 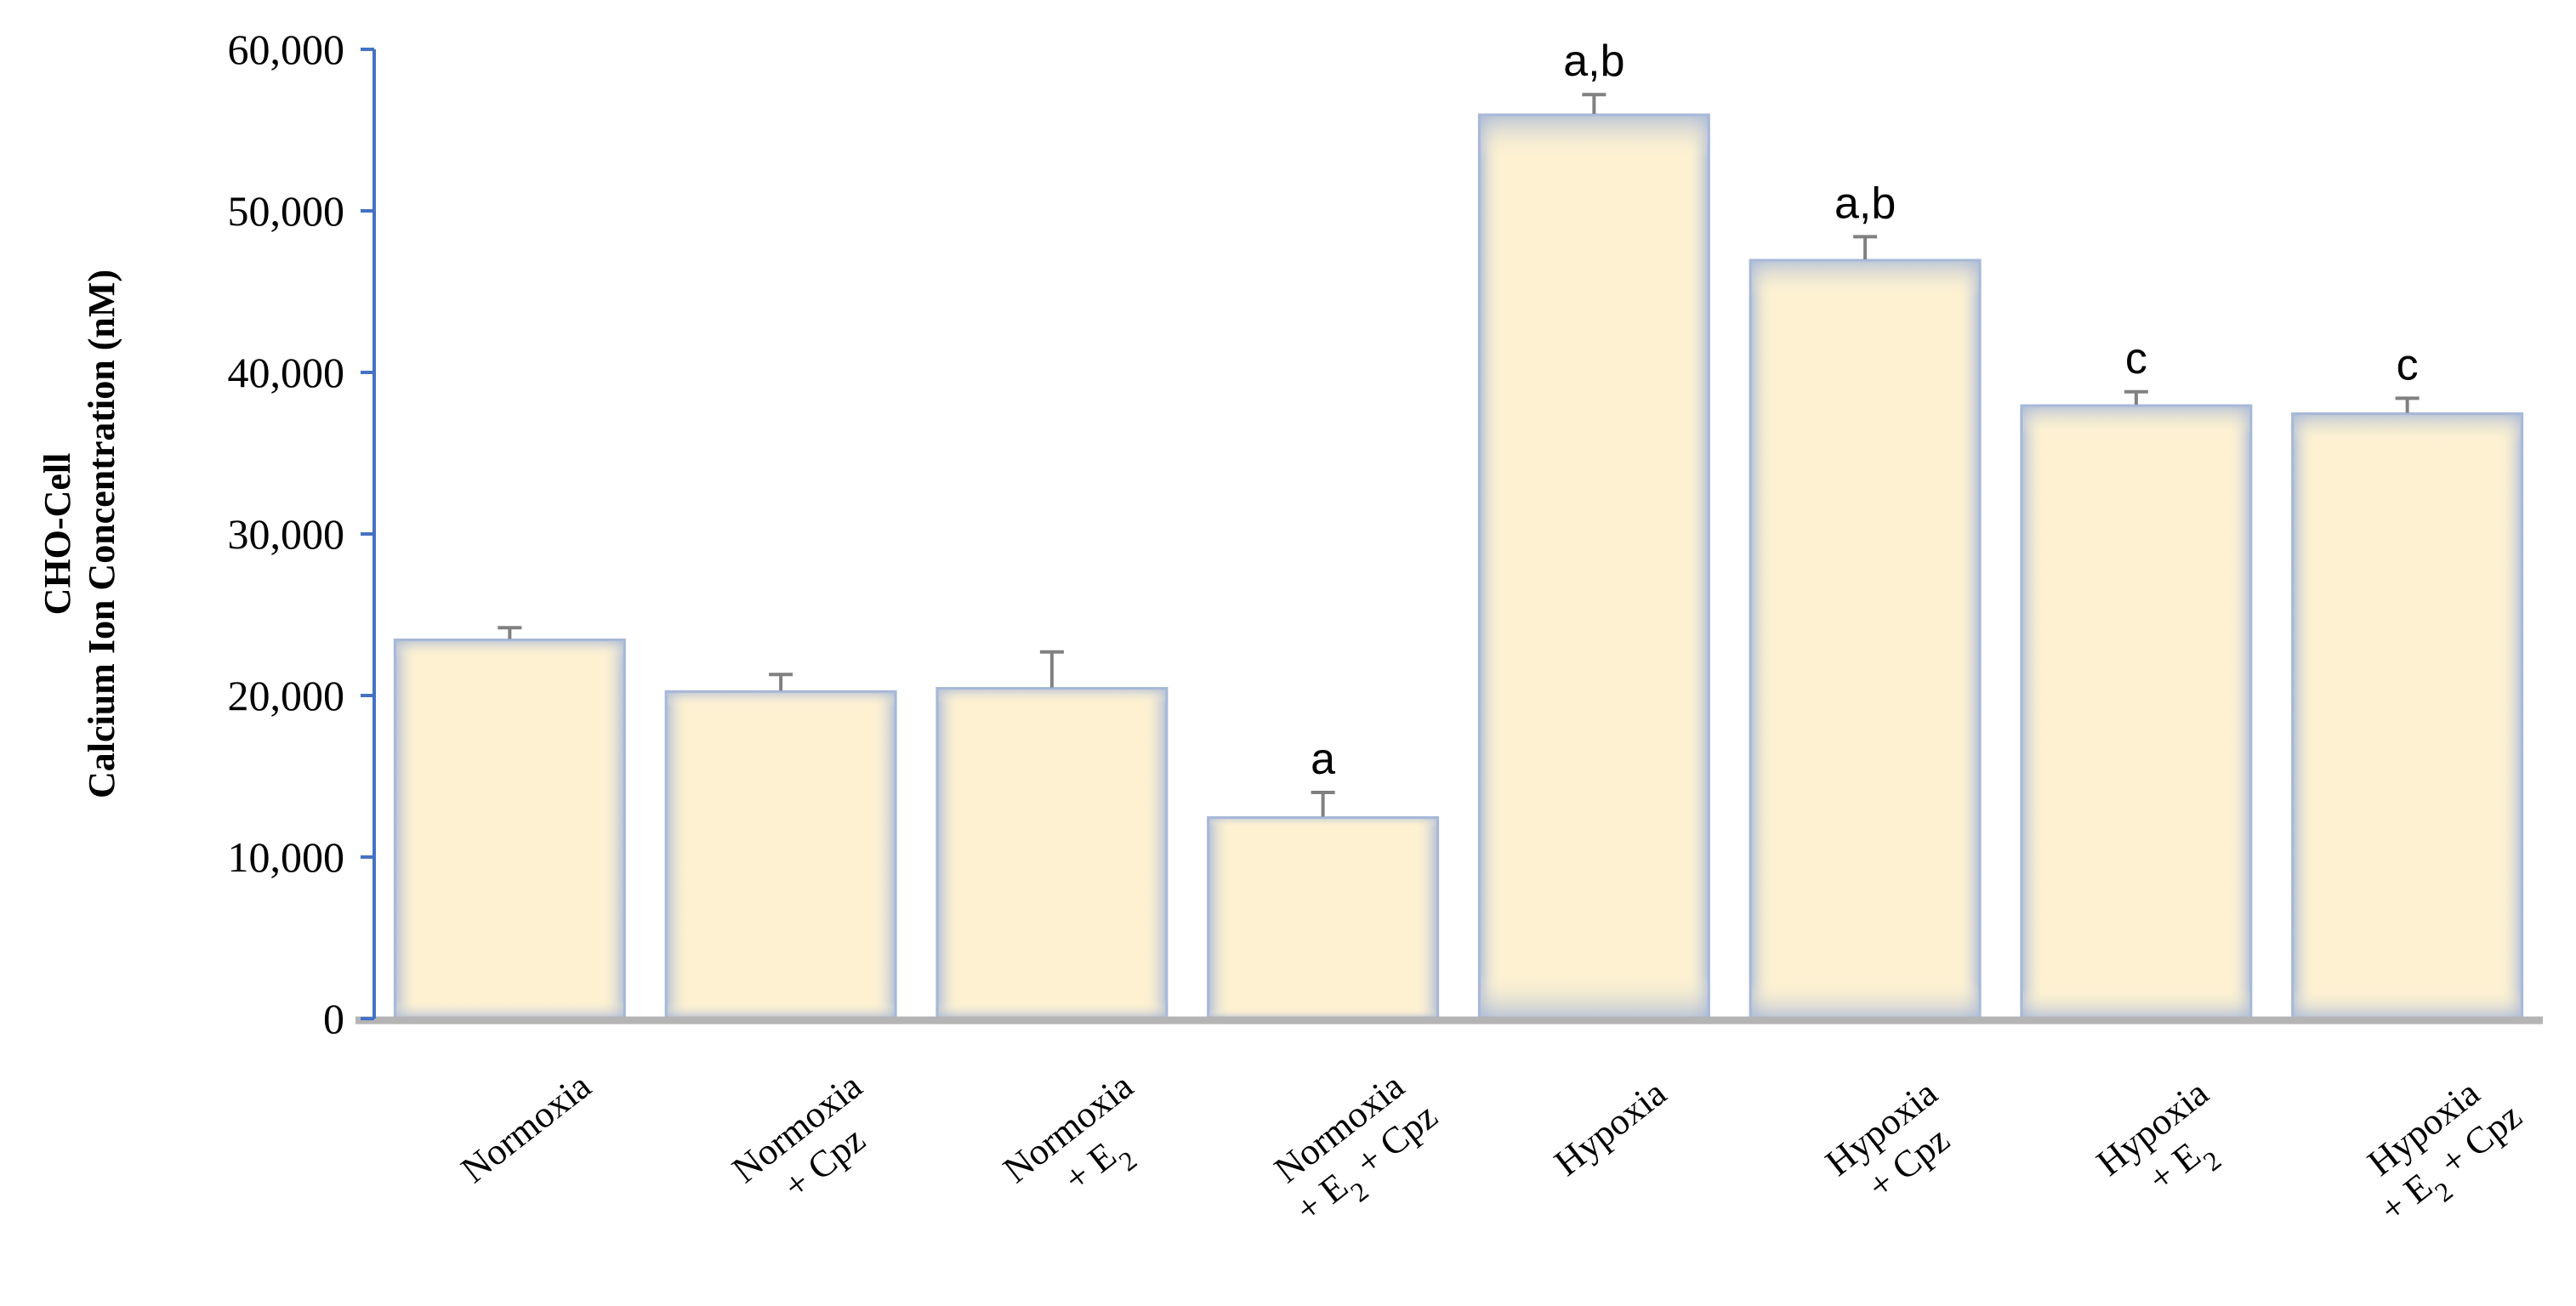 I want to click on x-tick-label-5: Hypoxia, so click(x=1611, y=1128).